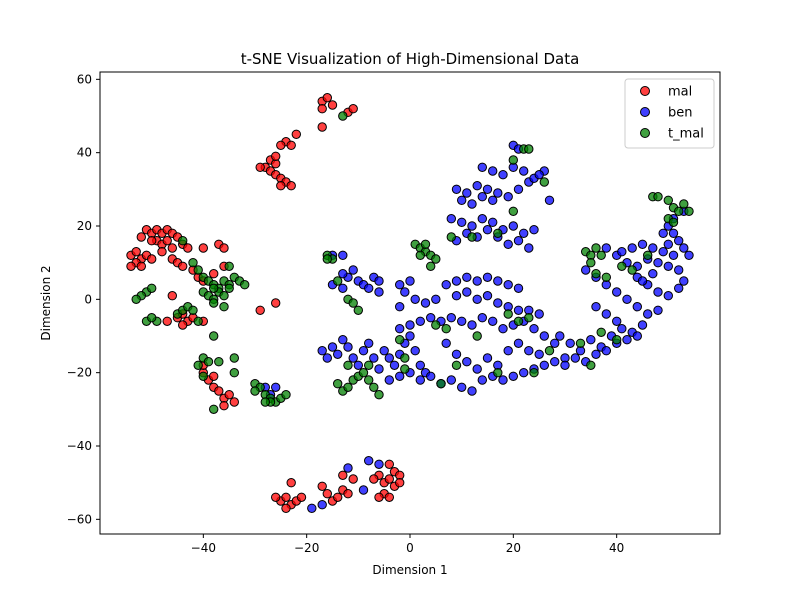 Image resolution: width=800 pixels, height=600 pixels. I want to click on y-tick-label: −60, so click(79, 519).